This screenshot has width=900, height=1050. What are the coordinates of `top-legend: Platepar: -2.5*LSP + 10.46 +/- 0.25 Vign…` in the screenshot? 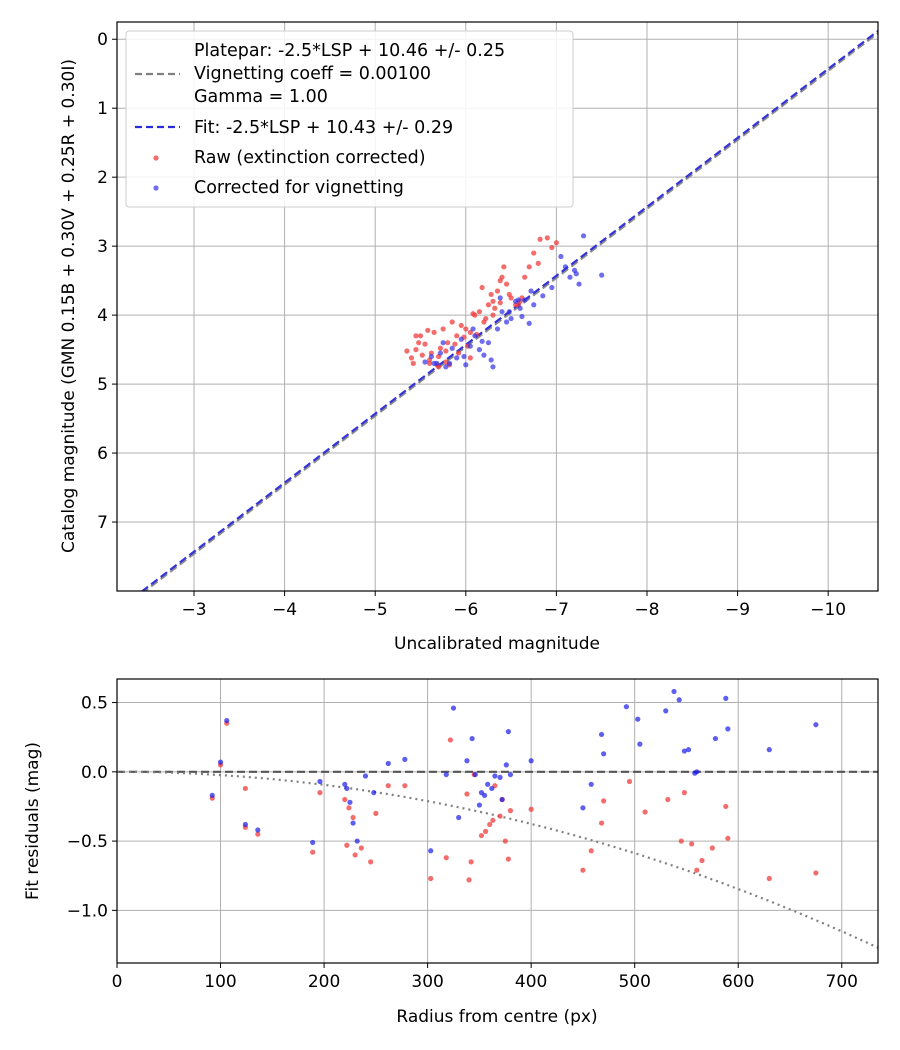 It's located at (349, 119).